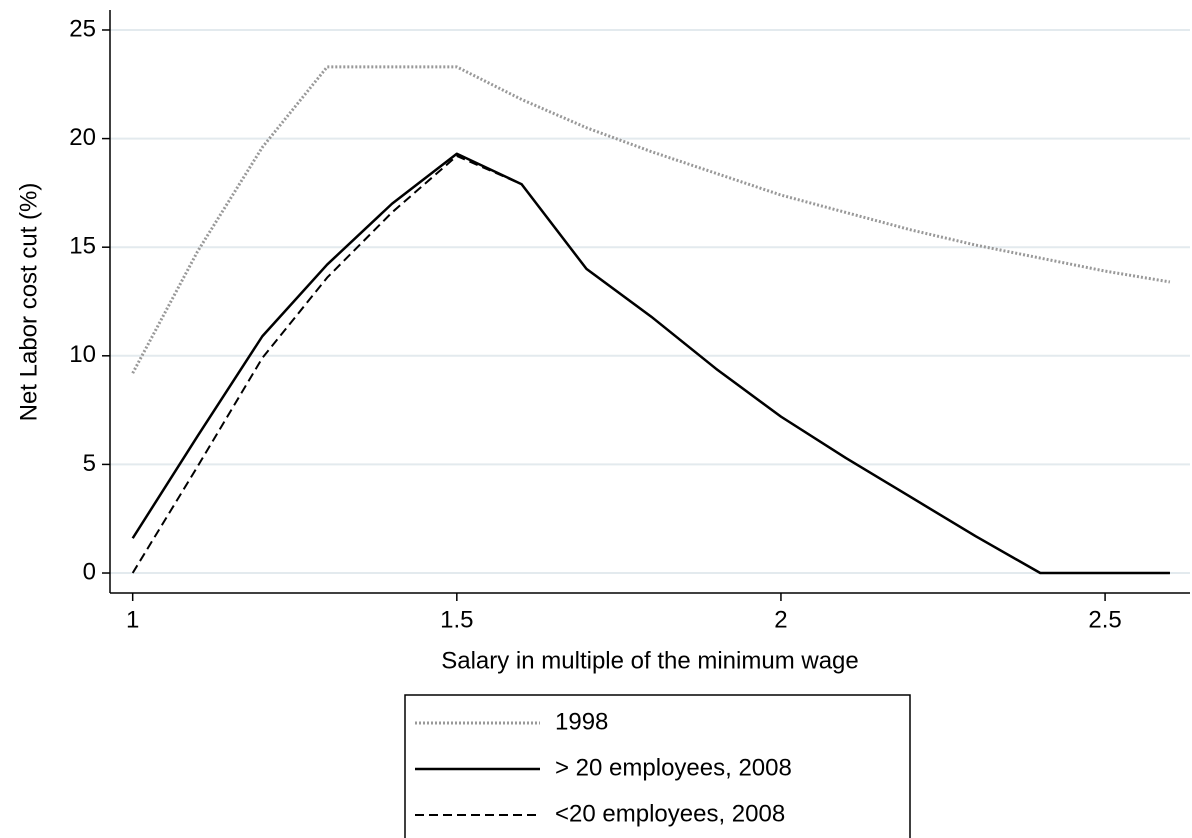 The width and height of the screenshot is (1192, 838). Describe the element at coordinates (28, 302) in the screenshot. I see `y-axis-label: Net Labor cost cut (%)` at that location.